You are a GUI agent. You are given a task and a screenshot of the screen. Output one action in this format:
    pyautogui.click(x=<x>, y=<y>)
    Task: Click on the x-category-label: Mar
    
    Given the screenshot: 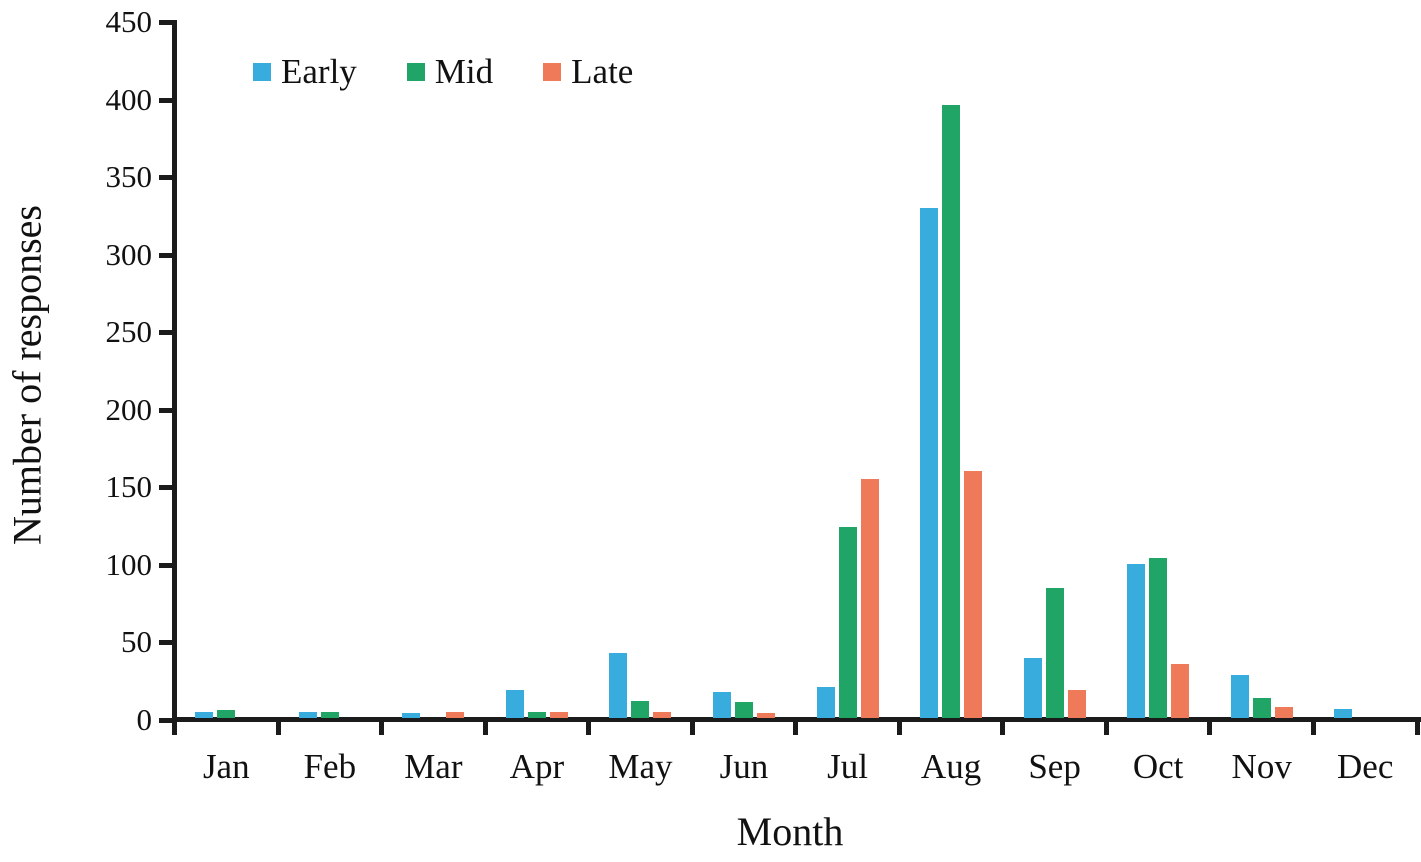 What is the action you would take?
    pyautogui.click(x=433, y=766)
    